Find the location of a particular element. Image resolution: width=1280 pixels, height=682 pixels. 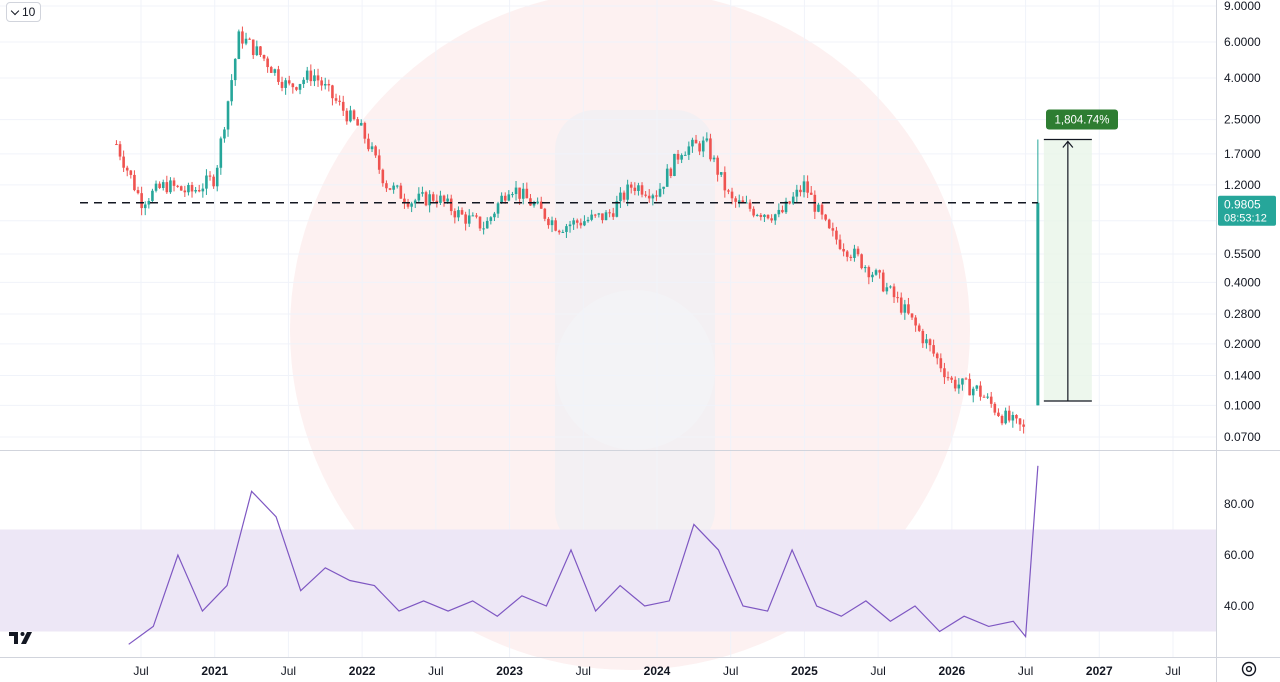

settings-icon is located at coordinates (1249, 669).